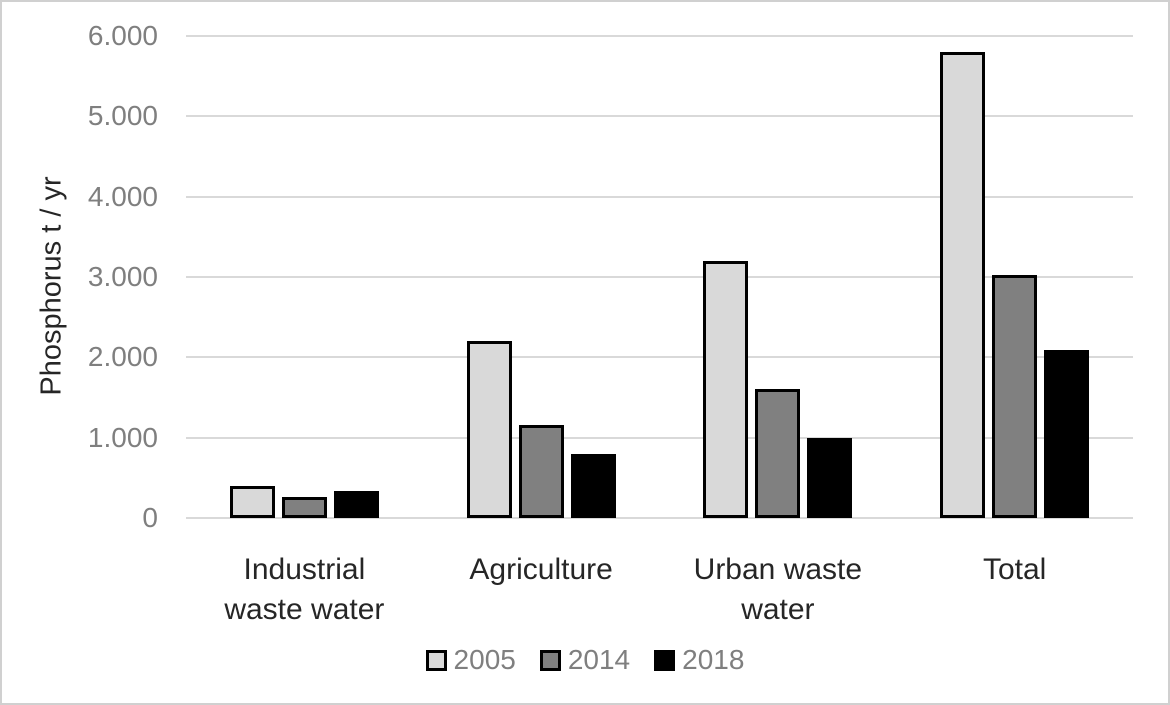 This screenshot has width=1170, height=705. I want to click on legend-item-2014: 2014, so click(585, 660).